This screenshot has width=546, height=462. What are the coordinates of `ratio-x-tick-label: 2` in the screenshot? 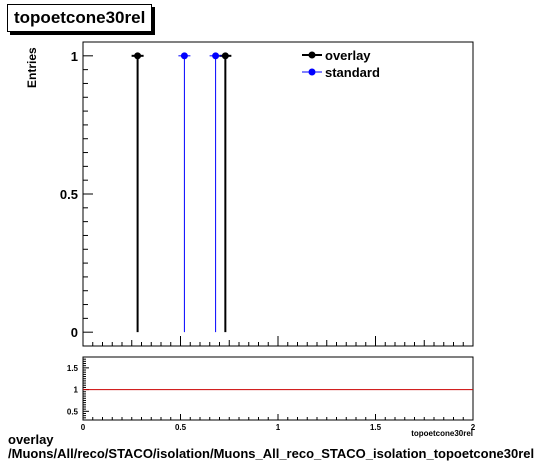 It's located at (473, 427).